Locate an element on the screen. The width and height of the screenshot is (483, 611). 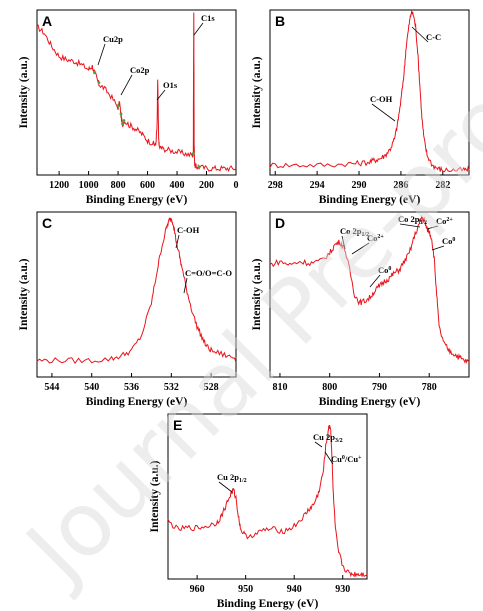
peak-annotation: Co 2p3/2 is located at coordinates (412, 220).